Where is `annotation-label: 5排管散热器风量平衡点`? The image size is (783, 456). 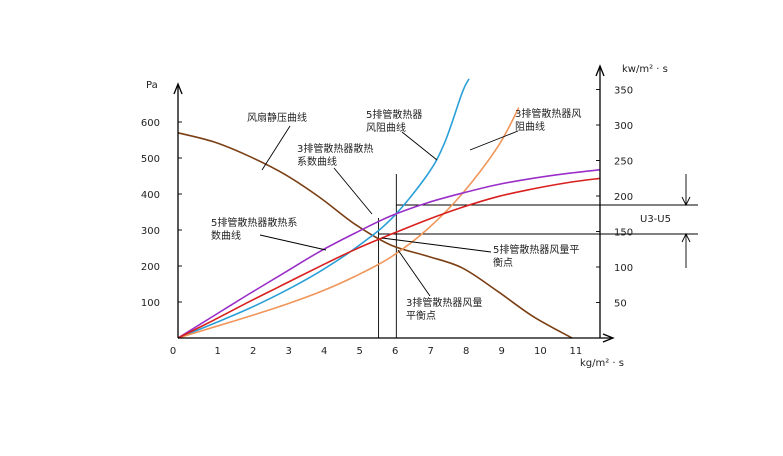
annotation-label: 5排管散热器风量平衡点 is located at coordinates (536, 256).